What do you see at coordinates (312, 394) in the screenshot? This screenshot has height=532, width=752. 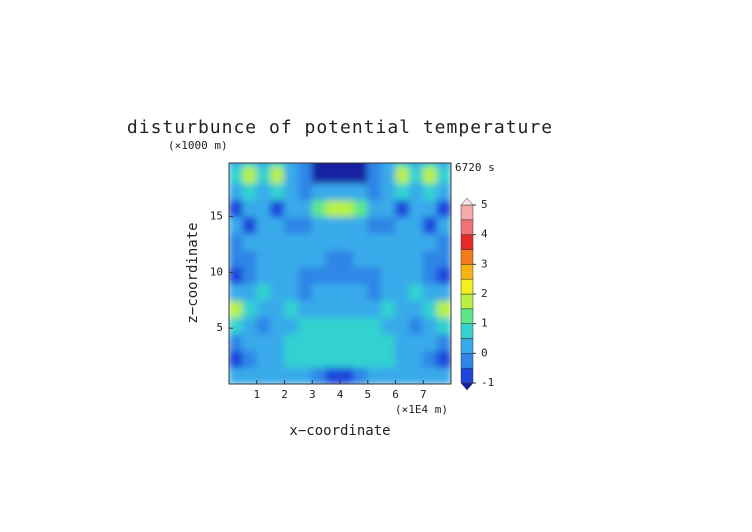 I see `x-tick-label: 3` at bounding box center [312, 394].